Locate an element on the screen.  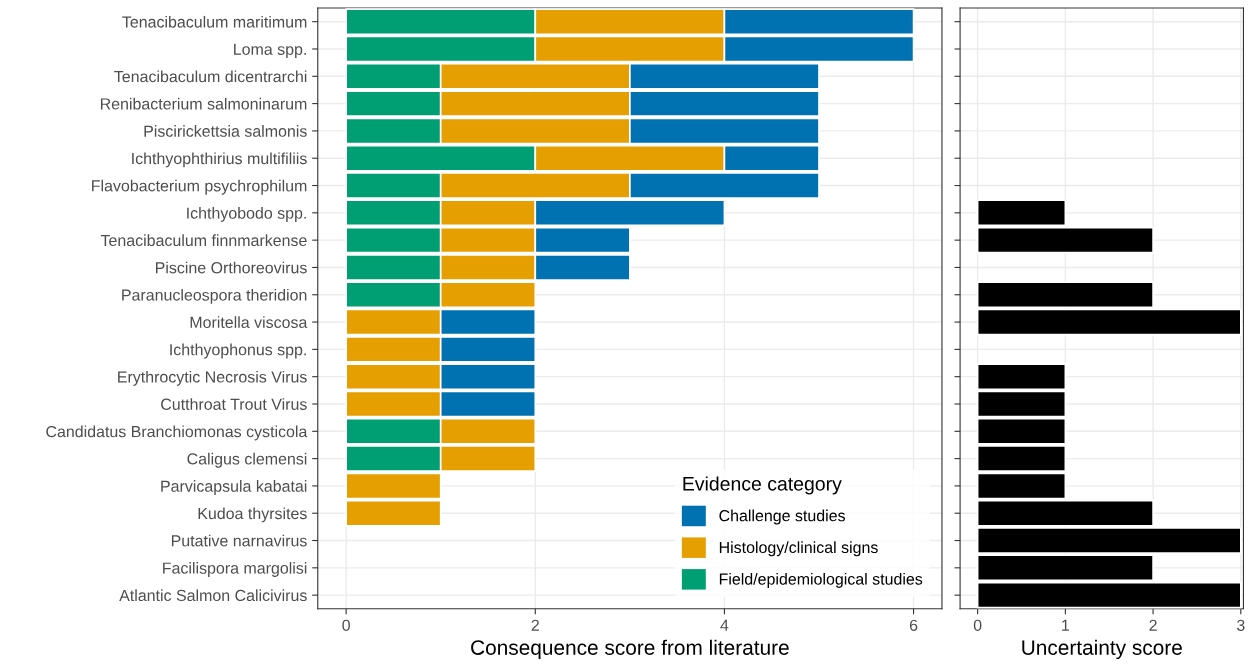
x-axis-title: Consequence score from literature is located at coordinates (630, 649).